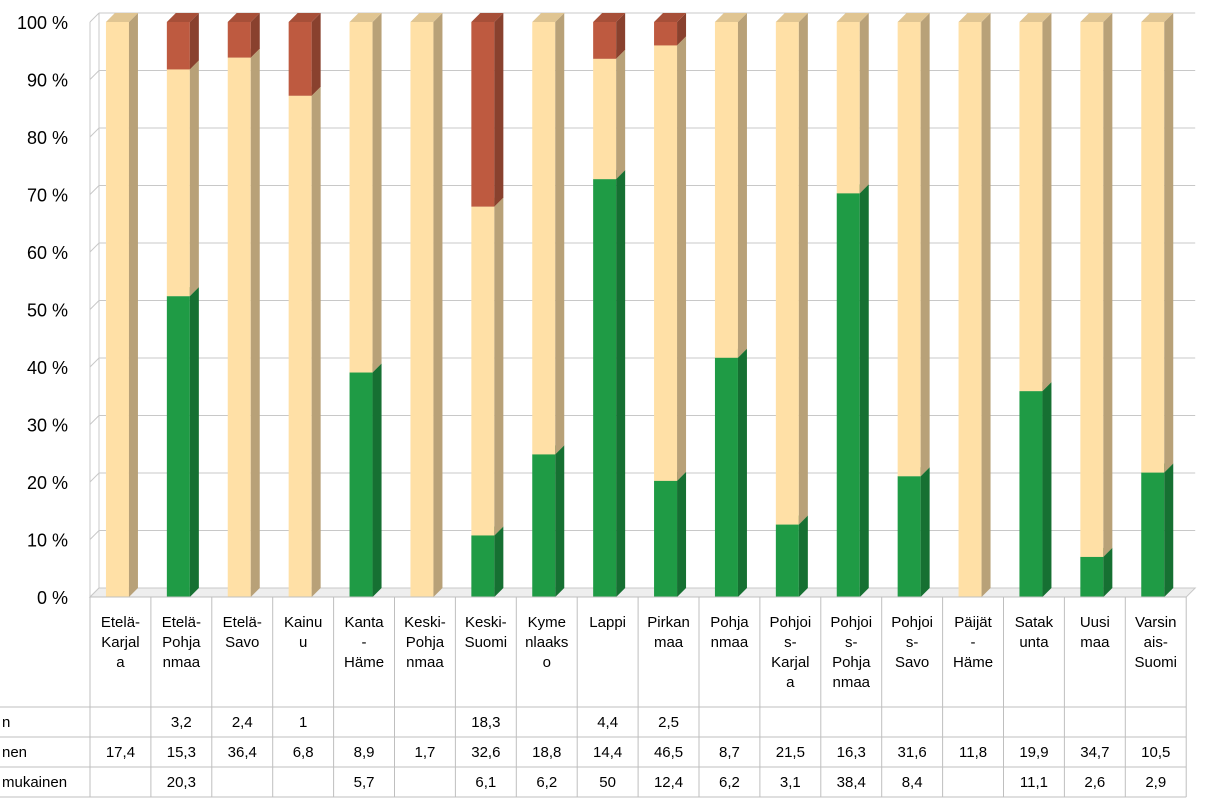 This screenshot has height=806, width=1218. I want to click on table-value: 1, so click(303, 722).